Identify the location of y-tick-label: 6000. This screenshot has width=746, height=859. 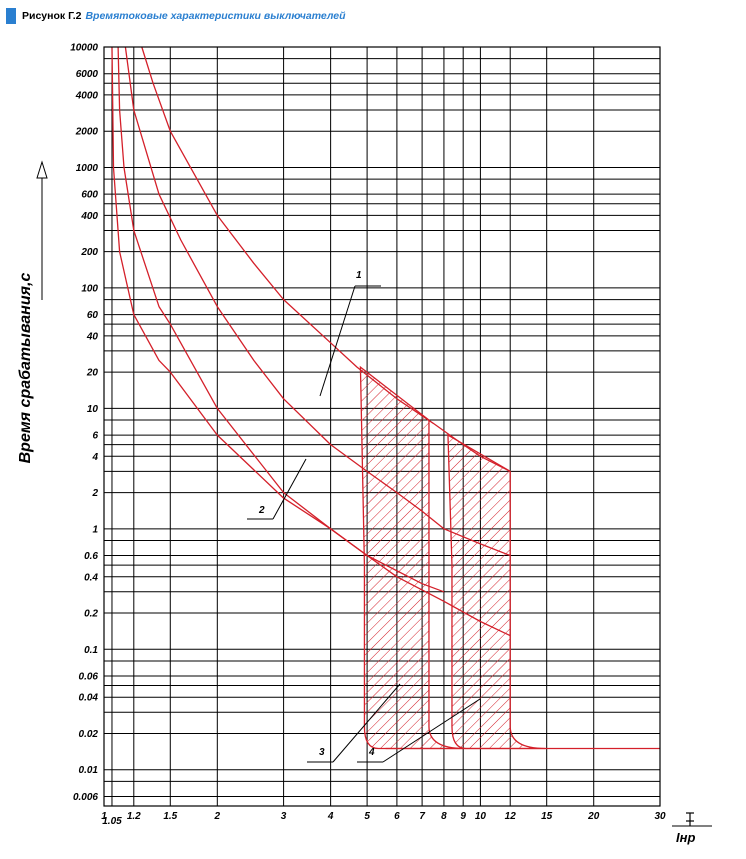
(87, 74).